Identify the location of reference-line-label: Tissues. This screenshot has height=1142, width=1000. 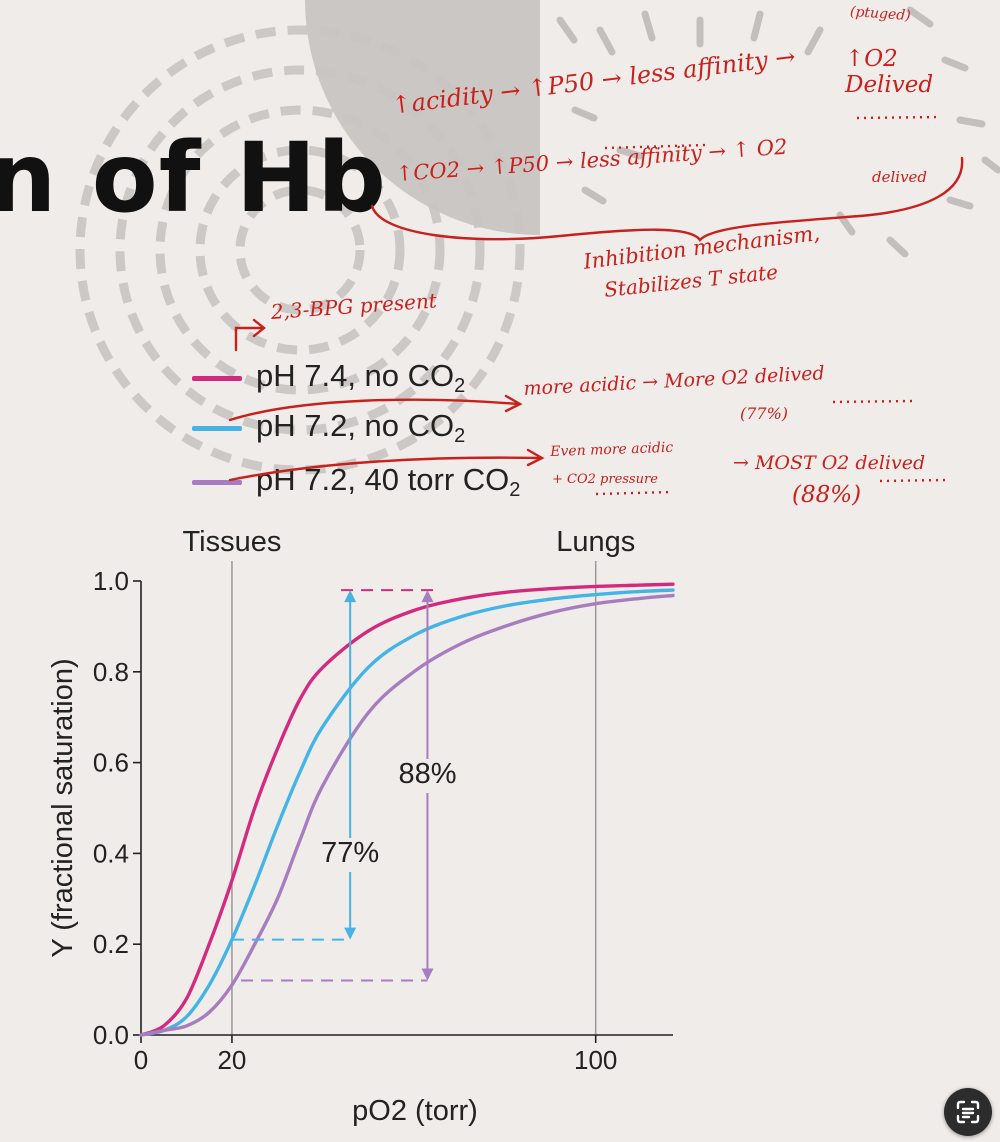
(232, 542).